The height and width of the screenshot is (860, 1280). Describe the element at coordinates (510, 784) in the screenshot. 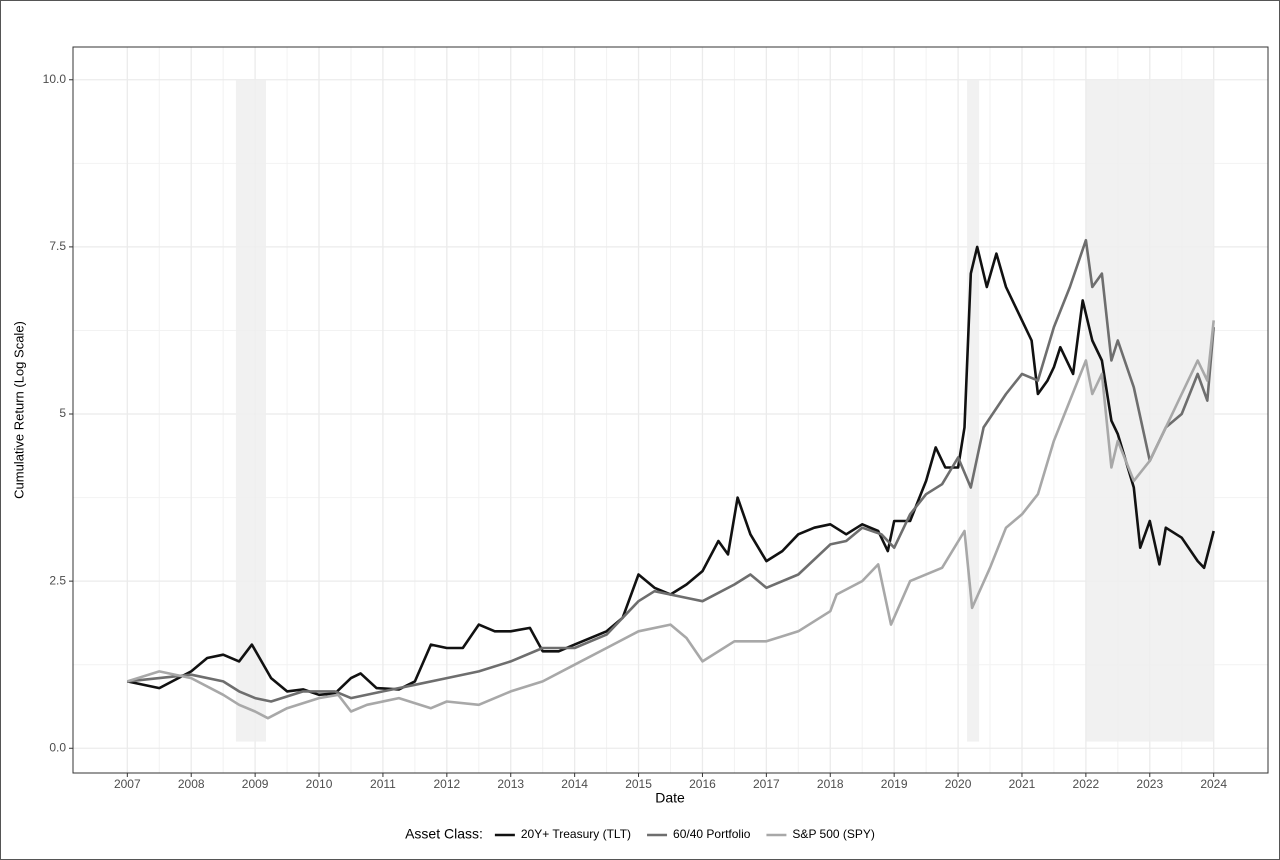

I see `x-tick-label: 2013` at that location.